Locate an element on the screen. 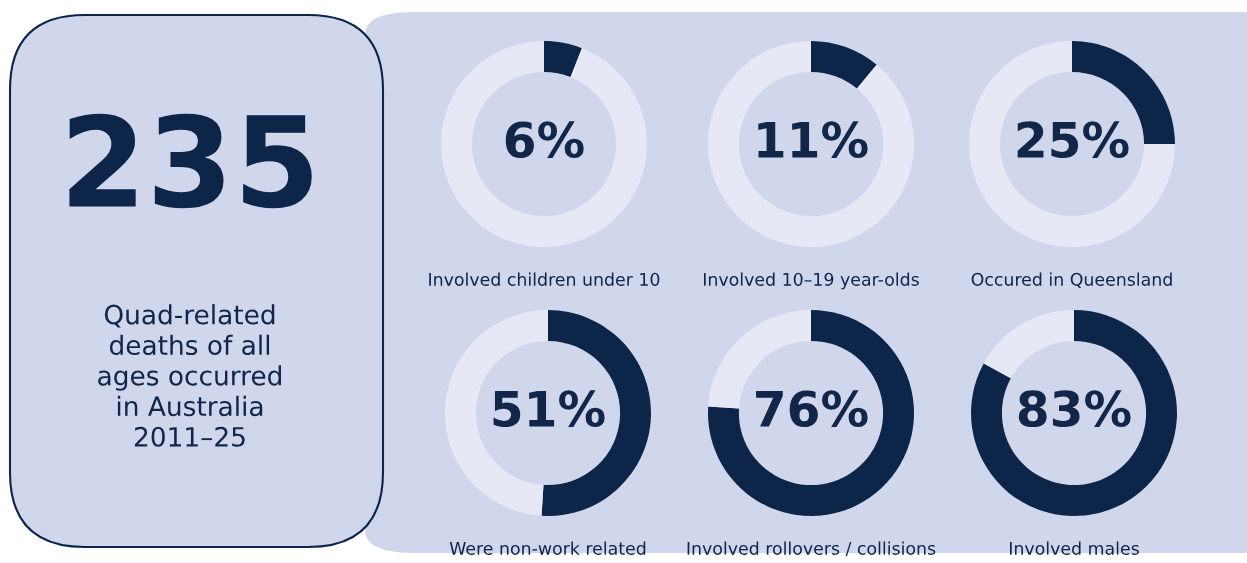  text: 235 is located at coordinates (190, 161).